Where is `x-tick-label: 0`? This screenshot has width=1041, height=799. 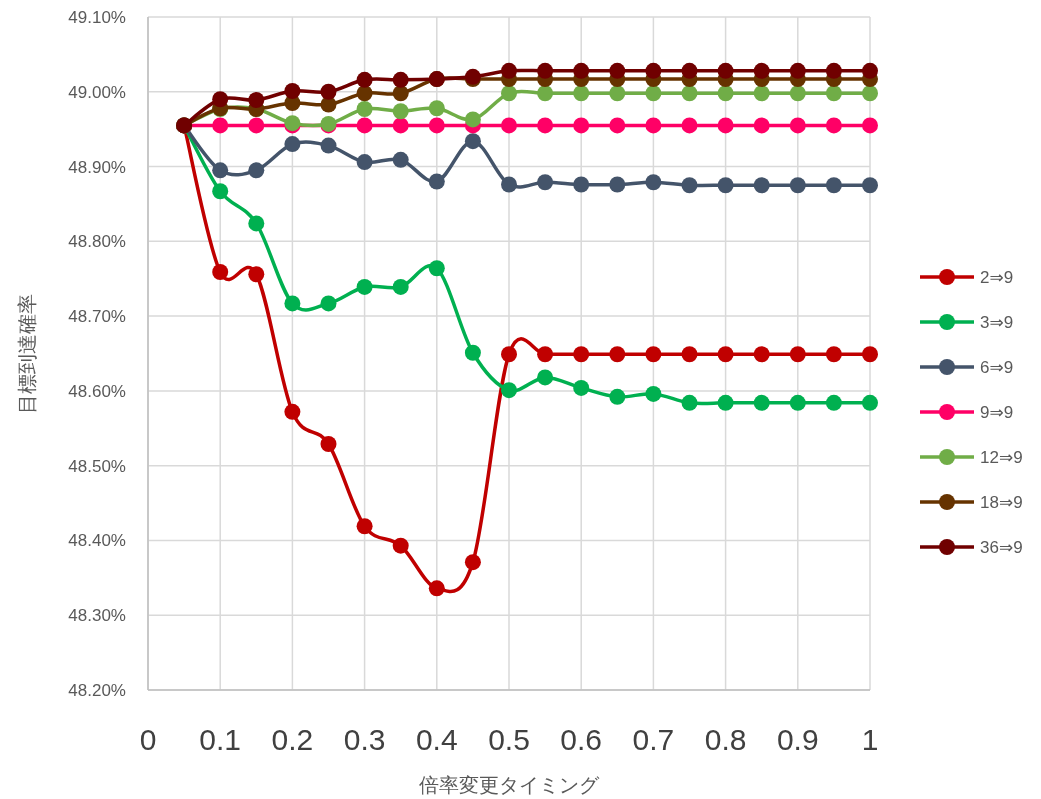
x-tick-label: 0 is located at coordinates (148, 739).